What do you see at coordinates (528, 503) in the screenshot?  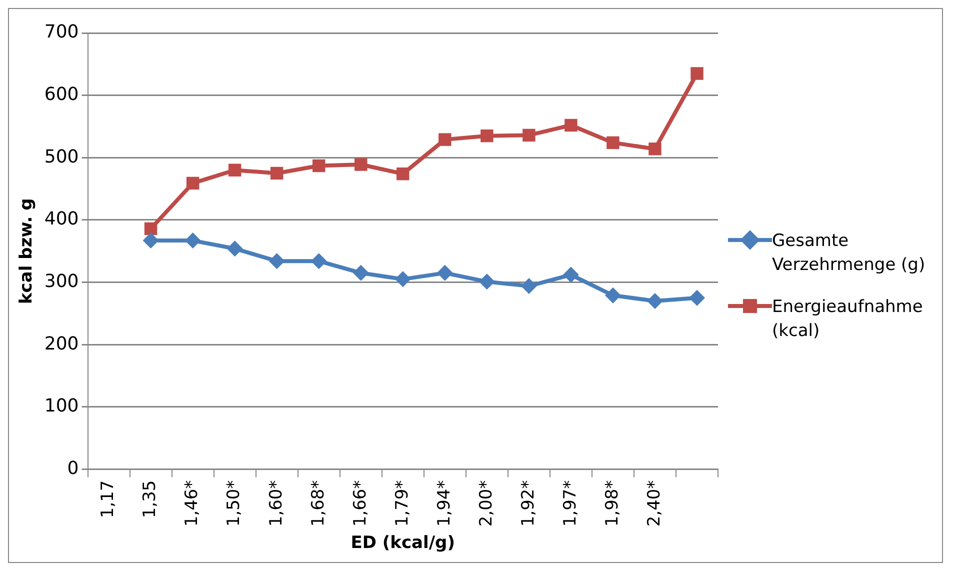 I see `x-tick-label: 1,92*` at bounding box center [528, 503].